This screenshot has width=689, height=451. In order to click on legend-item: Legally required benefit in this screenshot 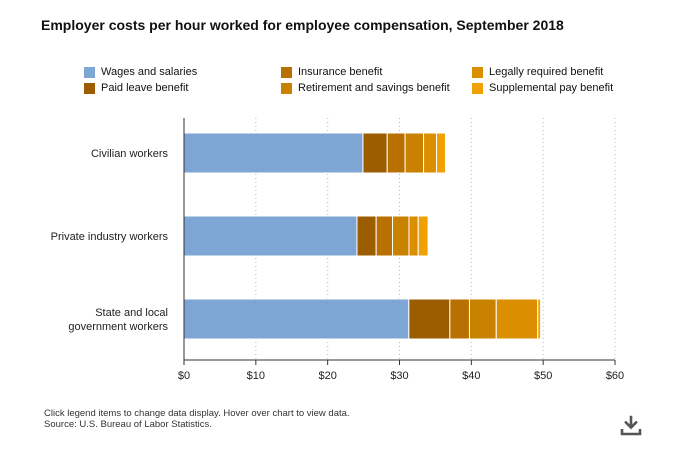, I will do `click(537, 72)`.